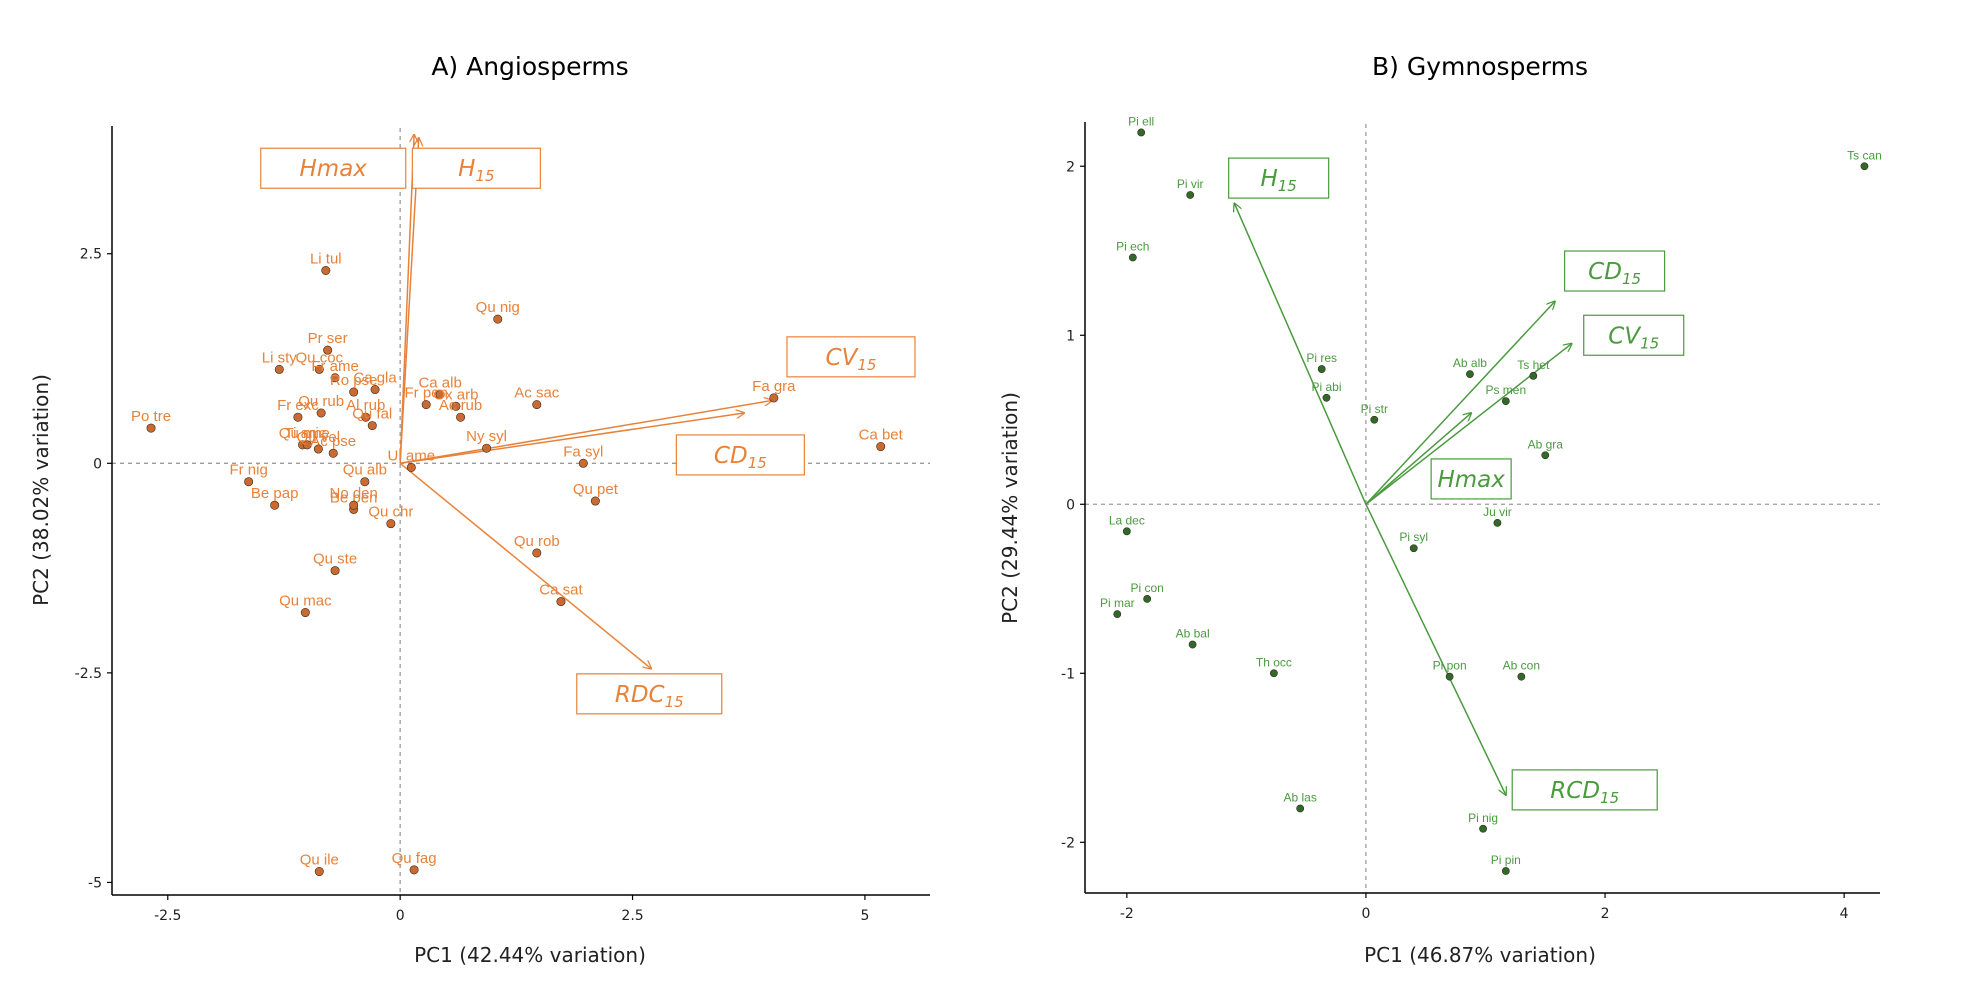 This screenshot has width=1961, height=1000. Describe the element at coordinates (414, 858) in the screenshot. I see `point-label: Qu fag` at that location.